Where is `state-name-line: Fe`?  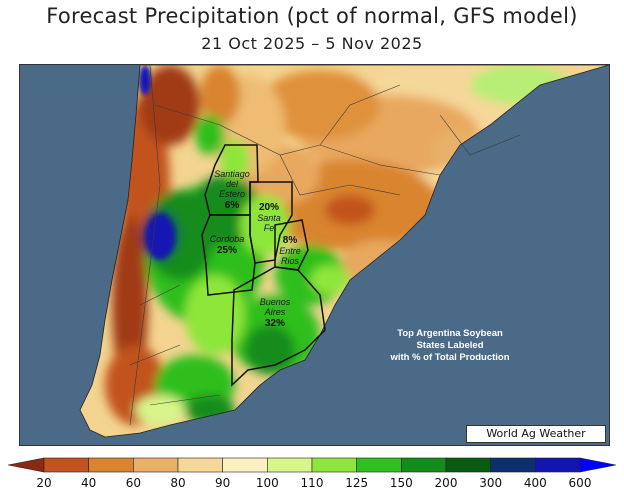
state-name-line: Fe is located at coordinates (269, 228).